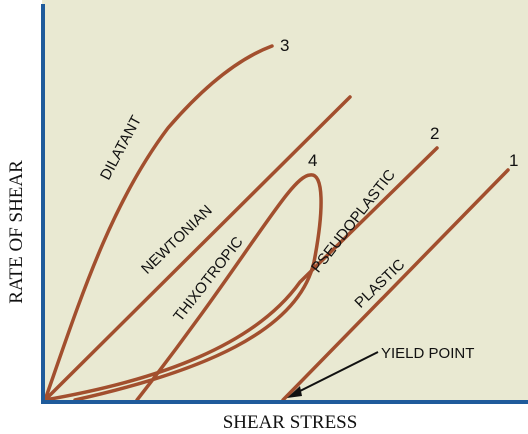 The width and height of the screenshot is (528, 434). I want to click on curve-number: 1, so click(513, 160).